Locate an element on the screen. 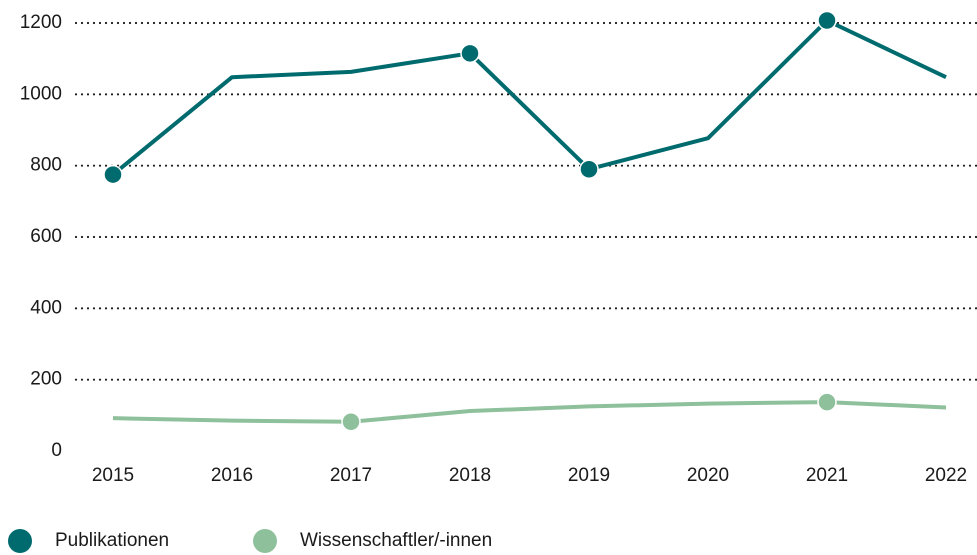 The width and height of the screenshot is (977, 555). x-tick-label: 2022 is located at coordinates (946, 475).